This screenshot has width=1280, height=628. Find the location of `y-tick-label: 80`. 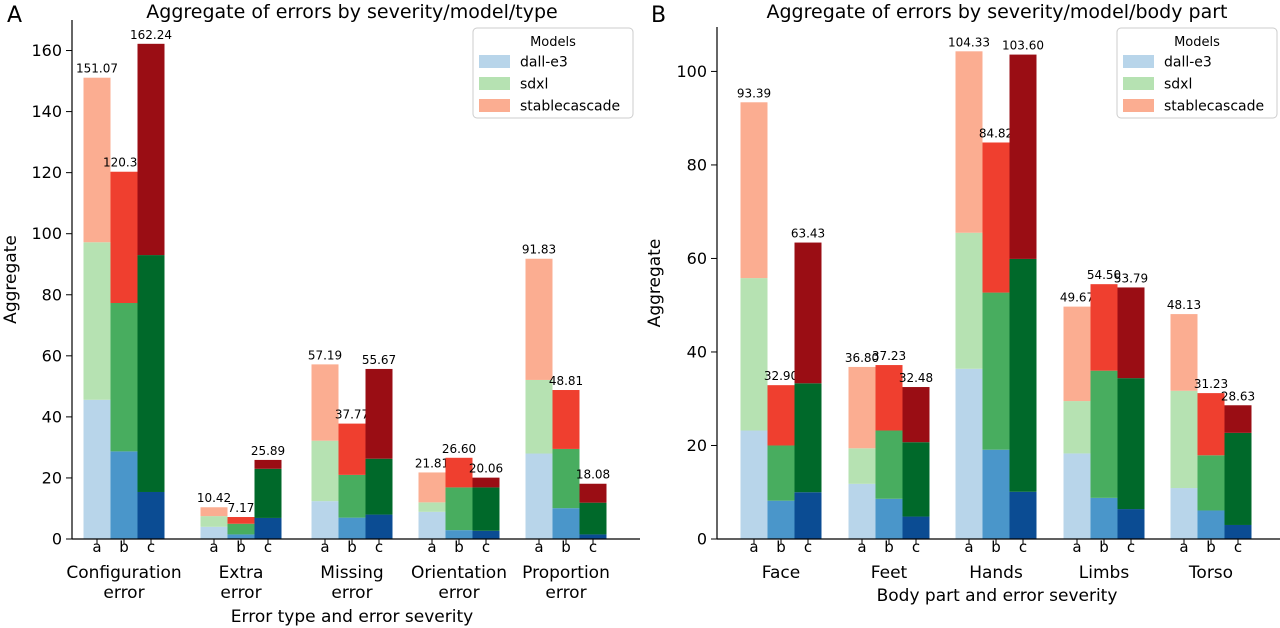

y-tick-label: 80 is located at coordinates (697, 164).